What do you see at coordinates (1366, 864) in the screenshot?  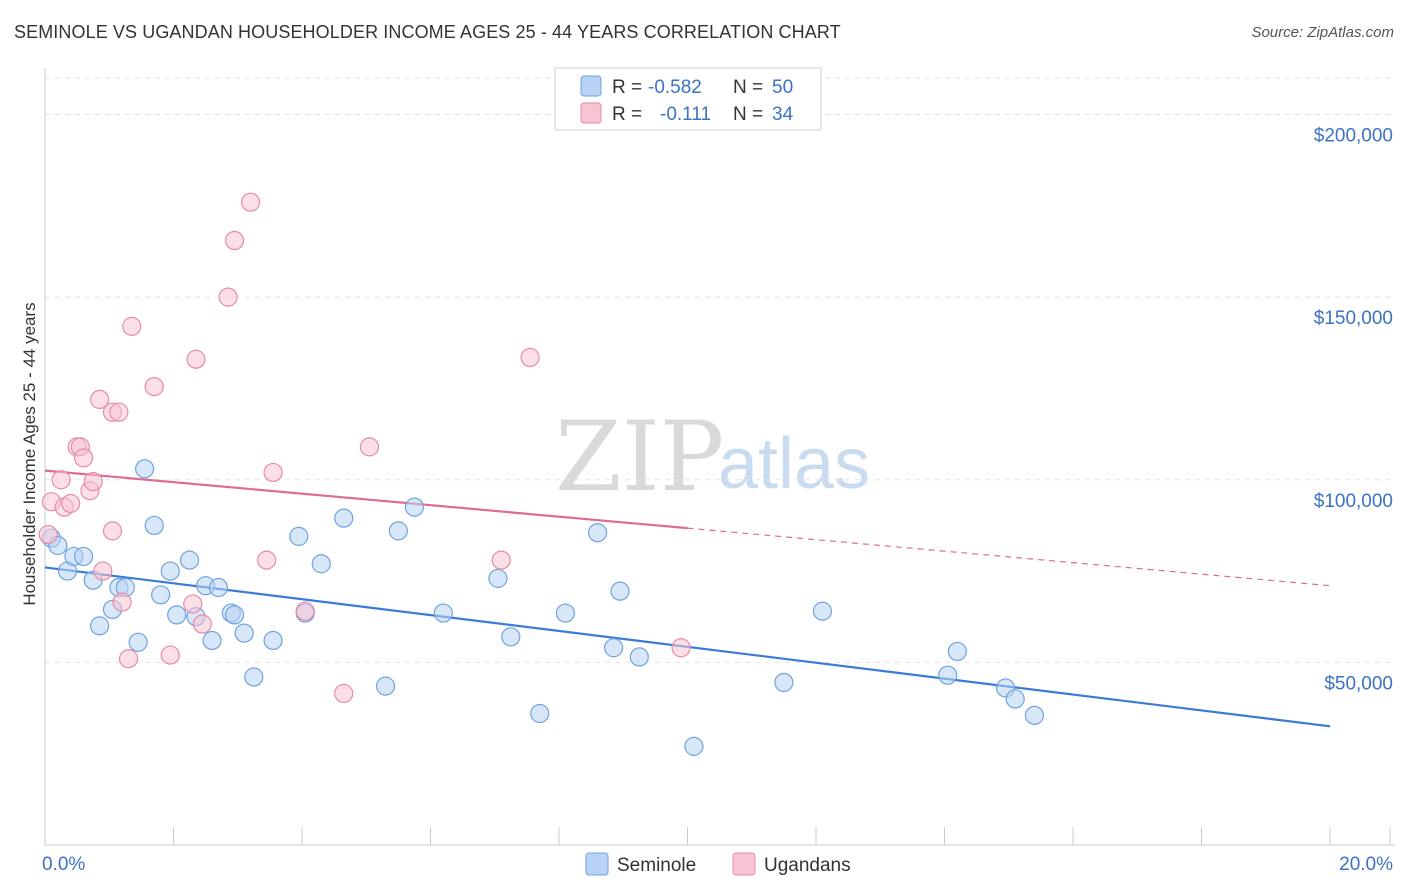 I see `x-tick-label: 20.0%` at bounding box center [1366, 864].